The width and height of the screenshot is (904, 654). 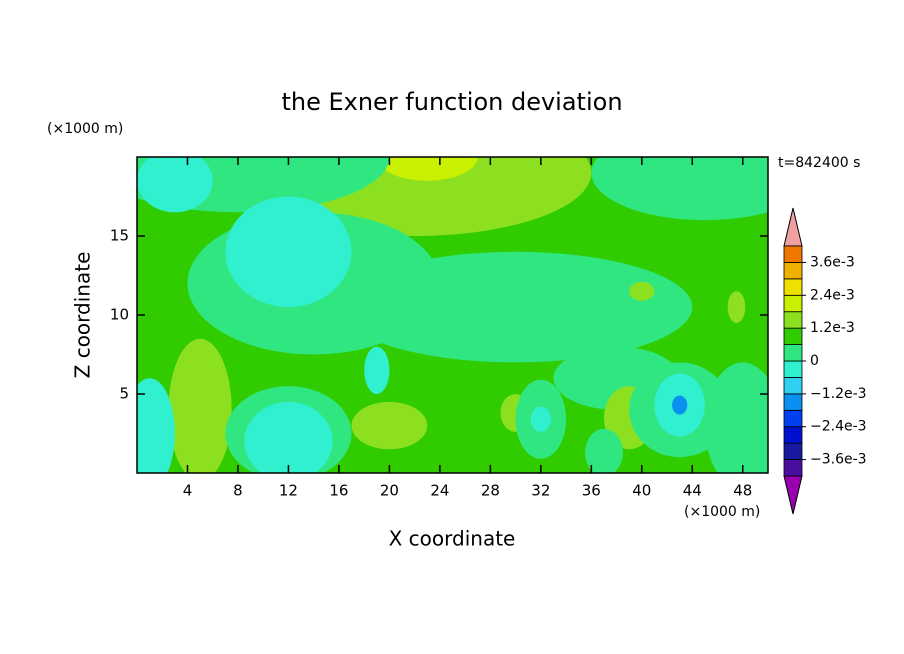 I want to click on x-tick-label: 16, so click(x=338, y=491).